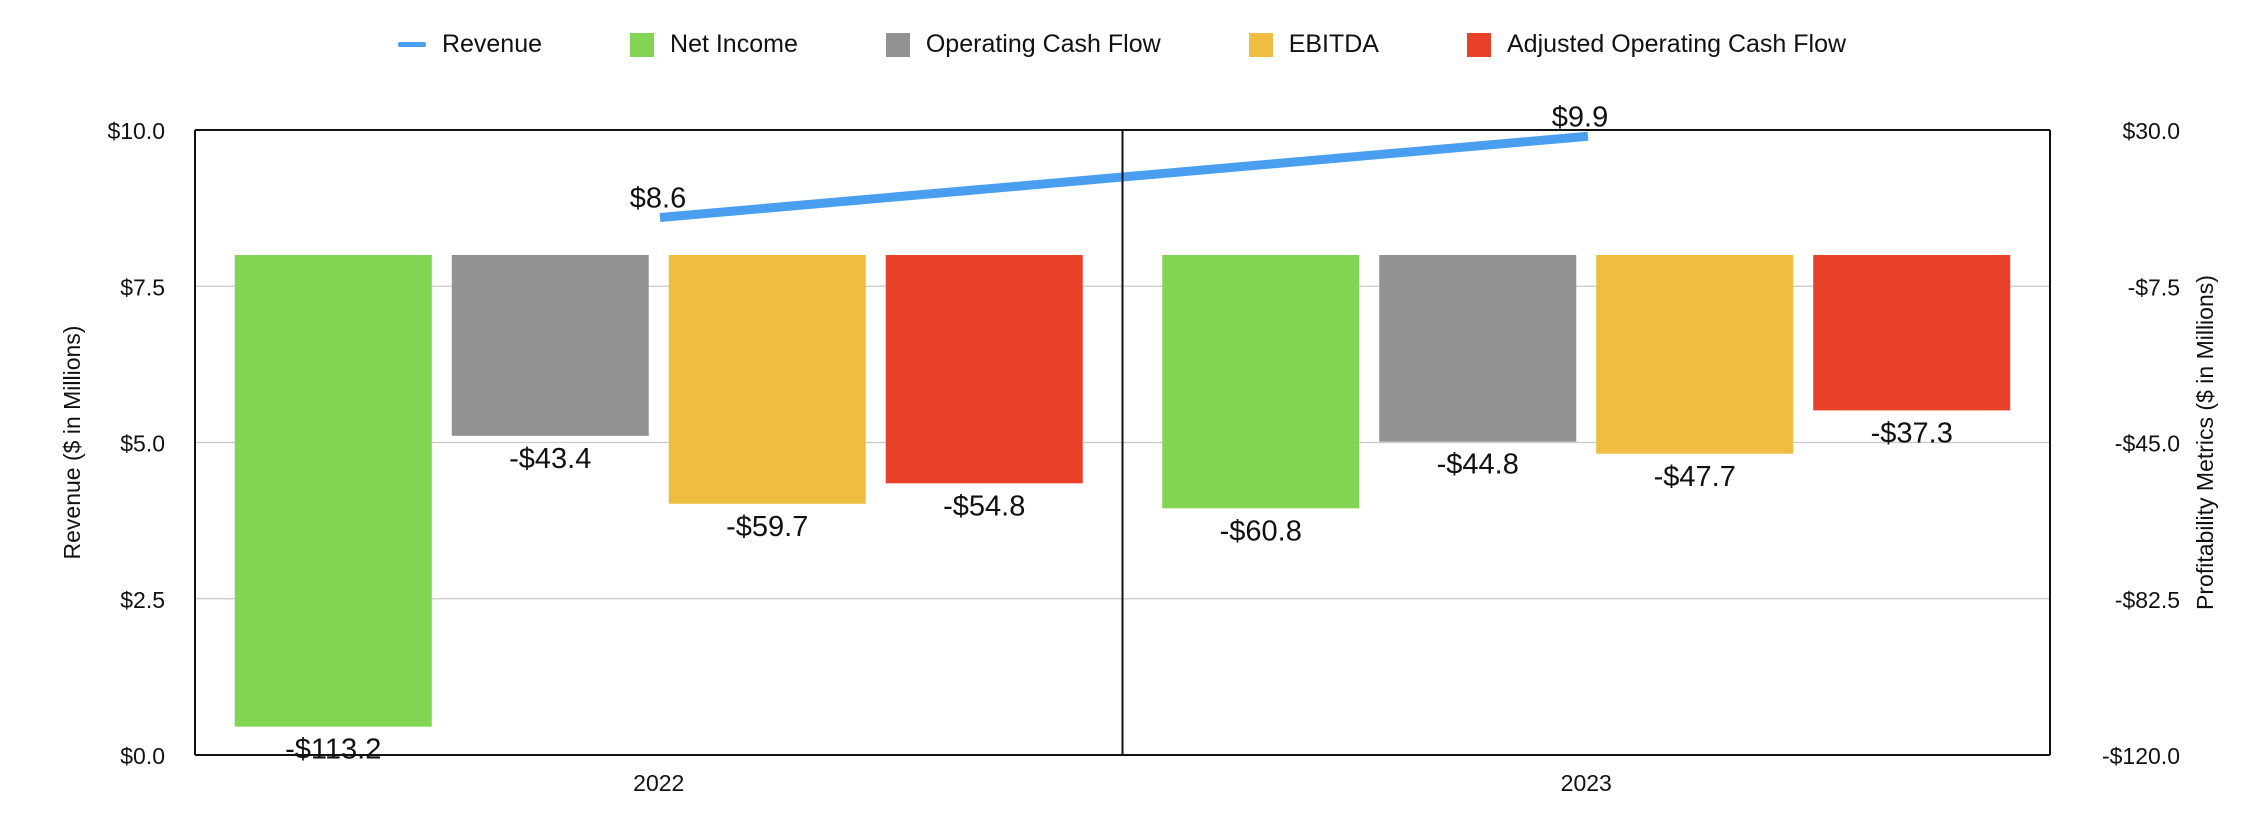 The height and width of the screenshot is (830, 2244). Describe the element at coordinates (2147, 600) in the screenshot. I see `y-right-tick-label: -$82.5` at that location.